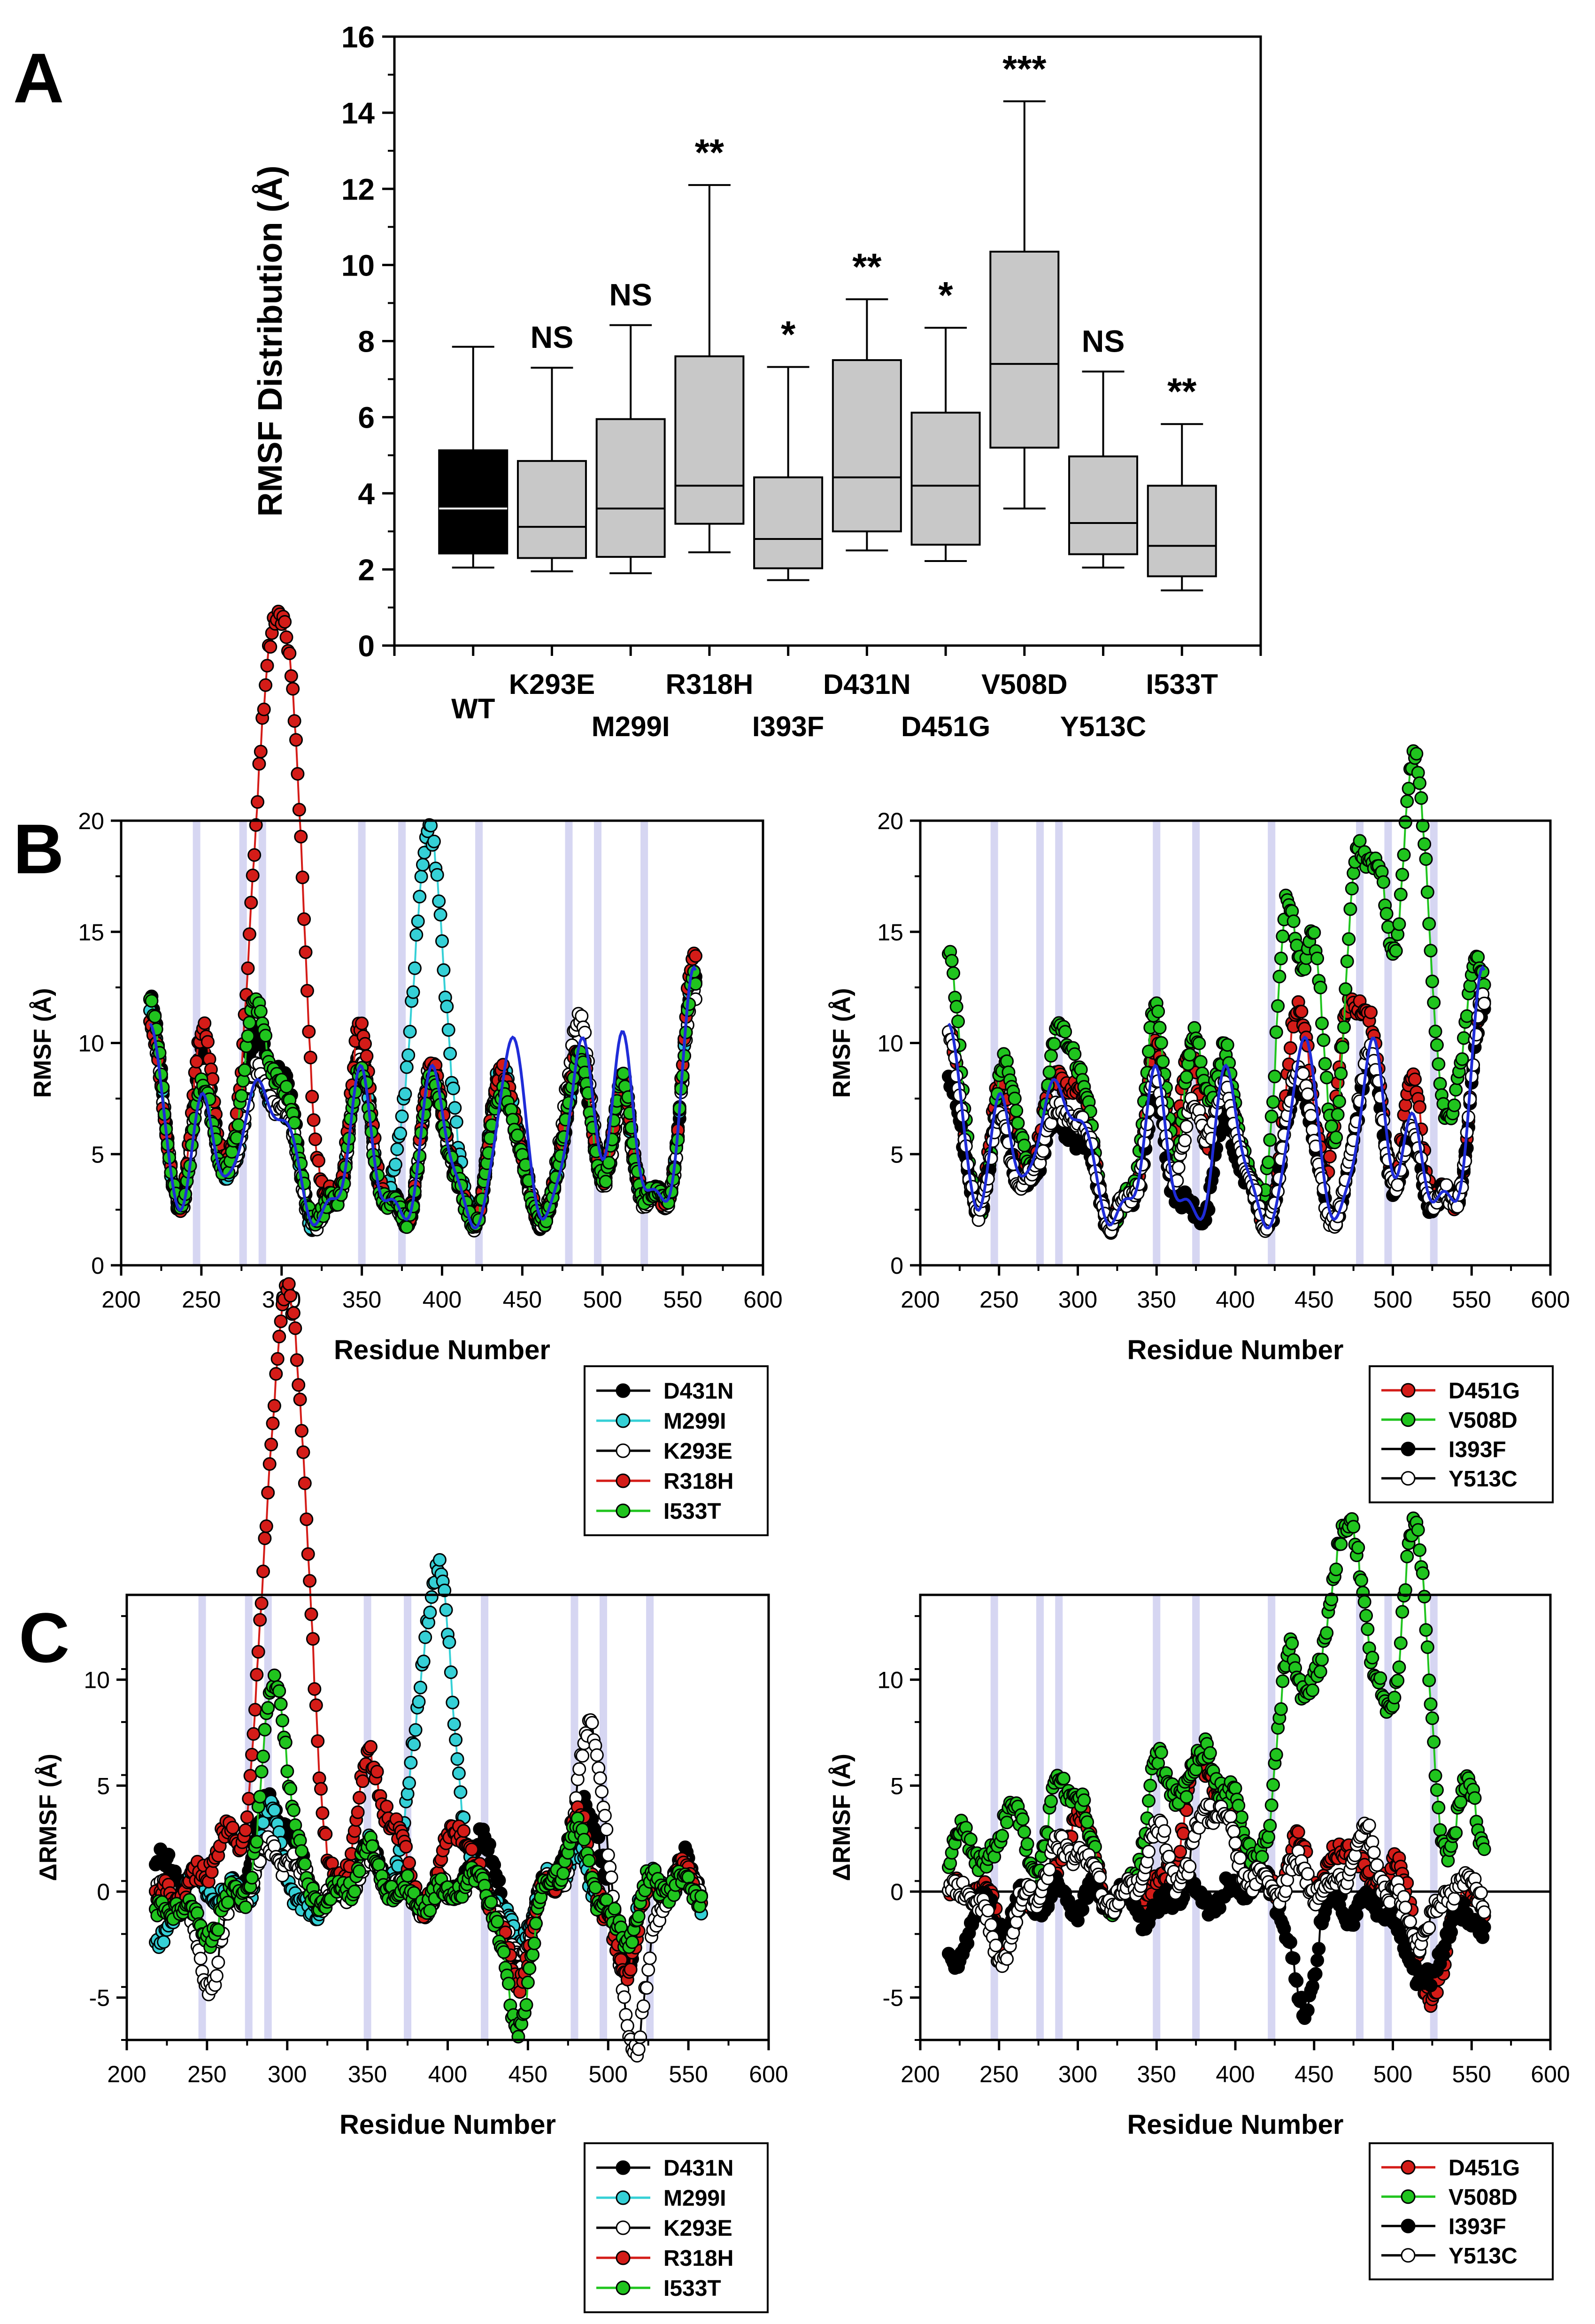 The image size is (1595, 2324). What do you see at coordinates (788, 726) in the screenshot?
I see `category-label: I393F` at bounding box center [788, 726].